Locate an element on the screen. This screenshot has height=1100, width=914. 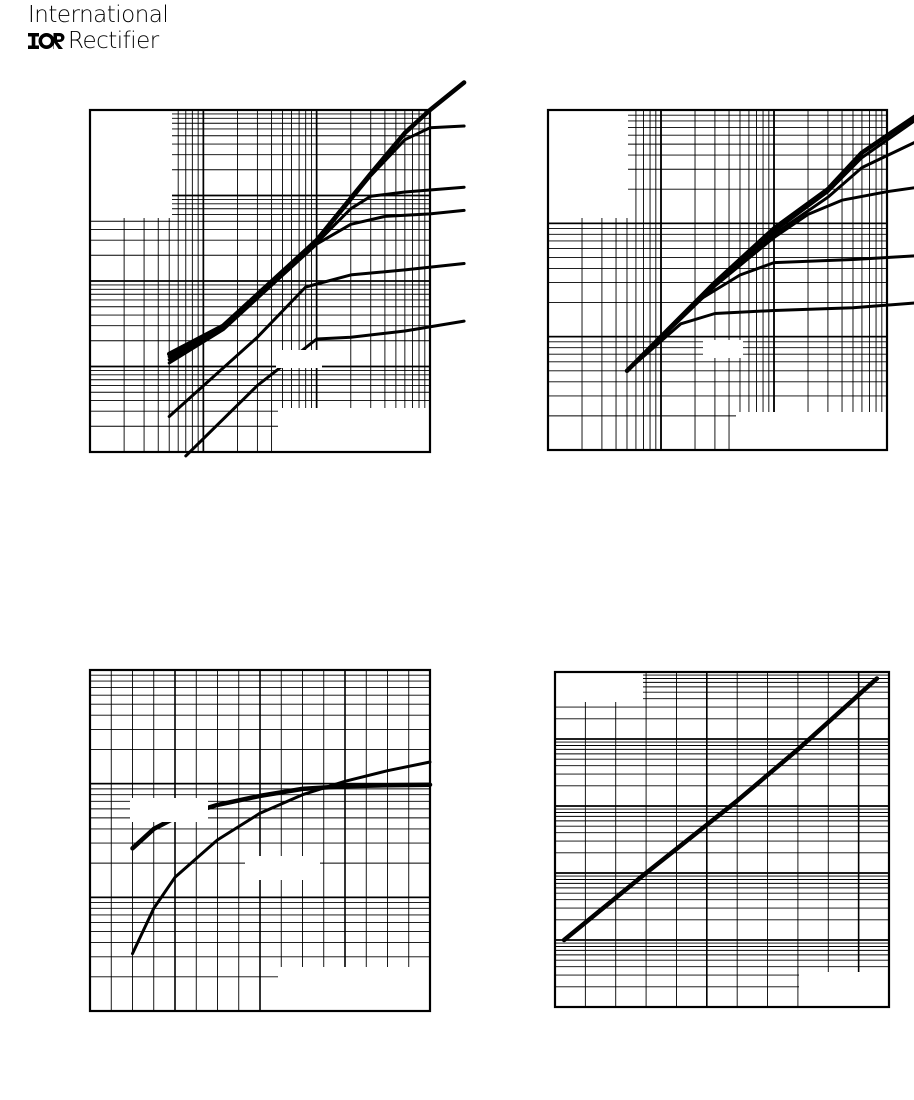
chart-output-characteristics-top-right is located at coordinates (730, 280).